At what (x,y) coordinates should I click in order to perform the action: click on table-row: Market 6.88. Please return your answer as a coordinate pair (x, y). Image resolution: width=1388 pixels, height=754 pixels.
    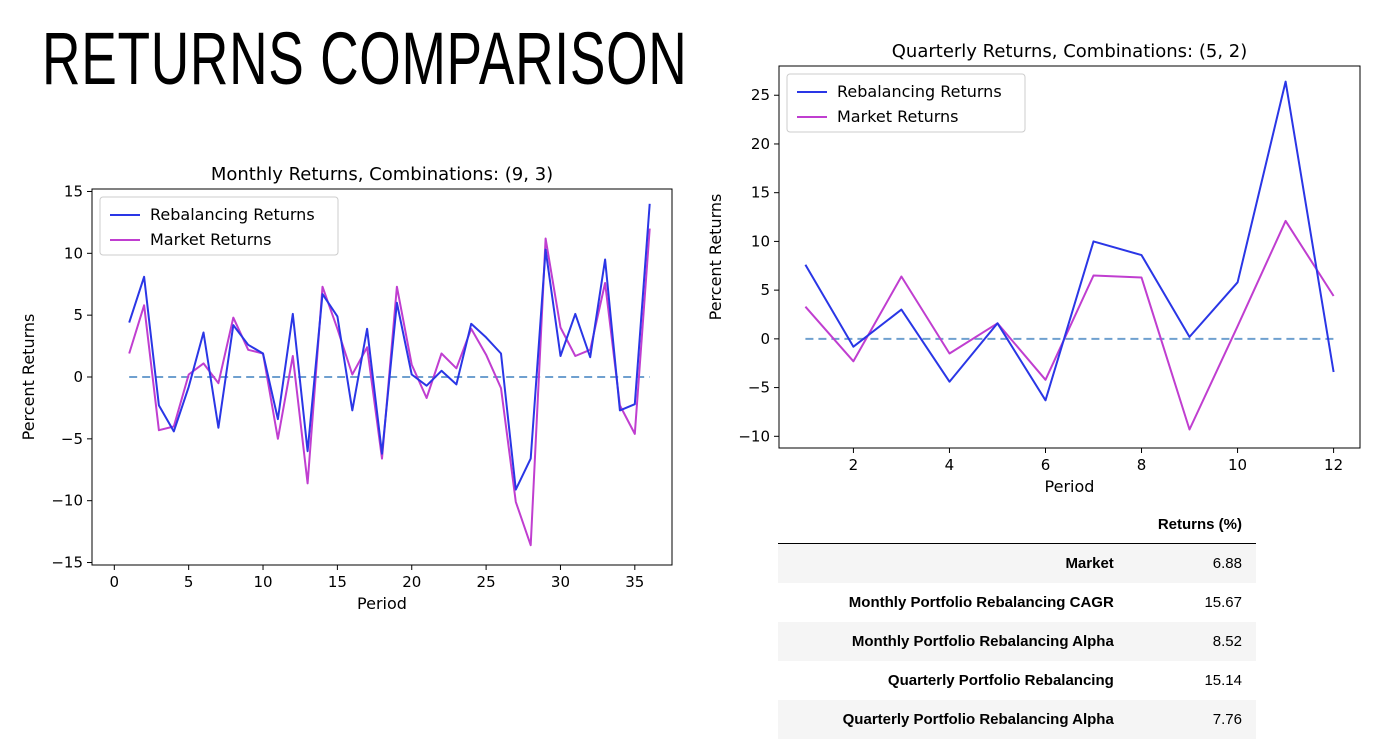
    Looking at the image, I should click on (1017, 563).